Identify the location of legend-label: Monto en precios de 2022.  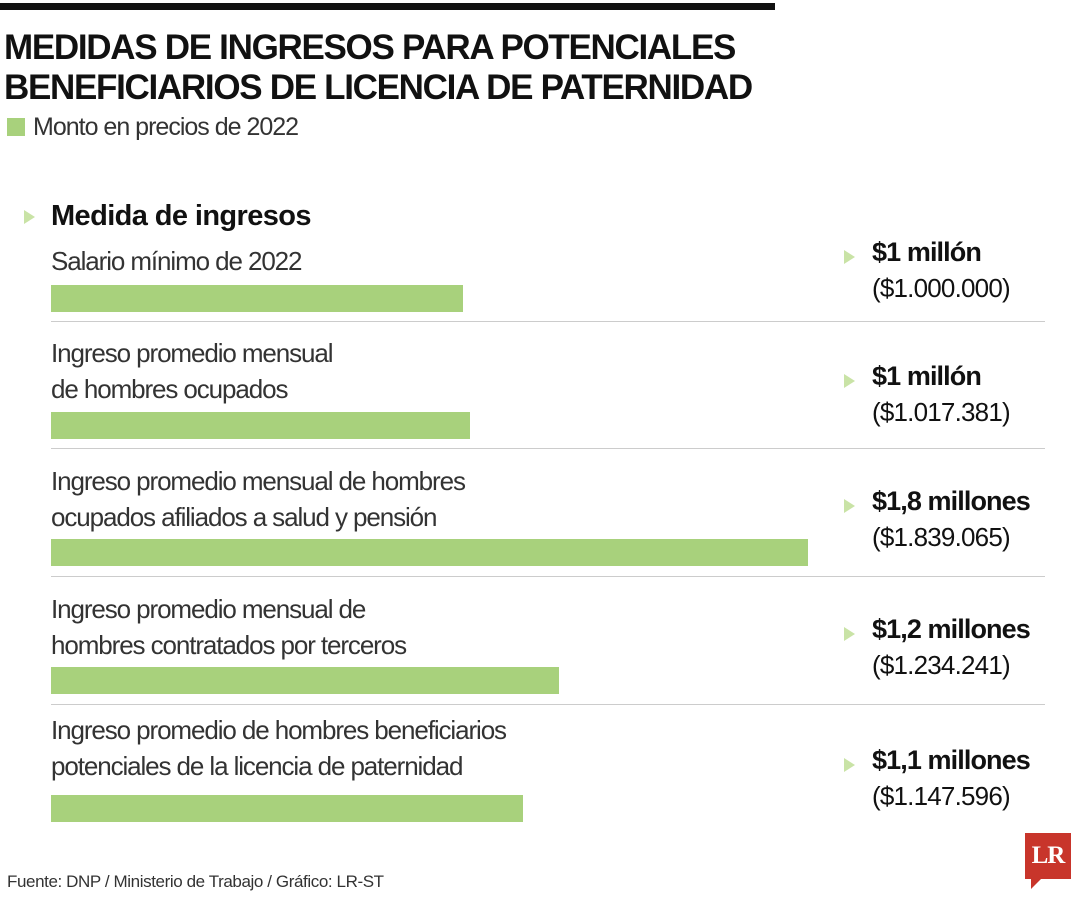
(166, 126).